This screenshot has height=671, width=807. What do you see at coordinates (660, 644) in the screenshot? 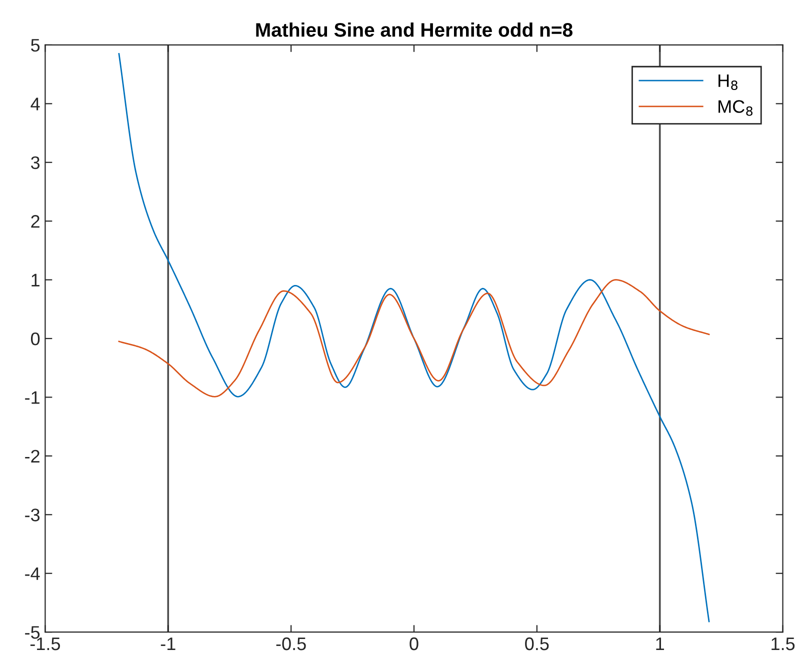
I see `x-tick-label: 1` at bounding box center [660, 644].